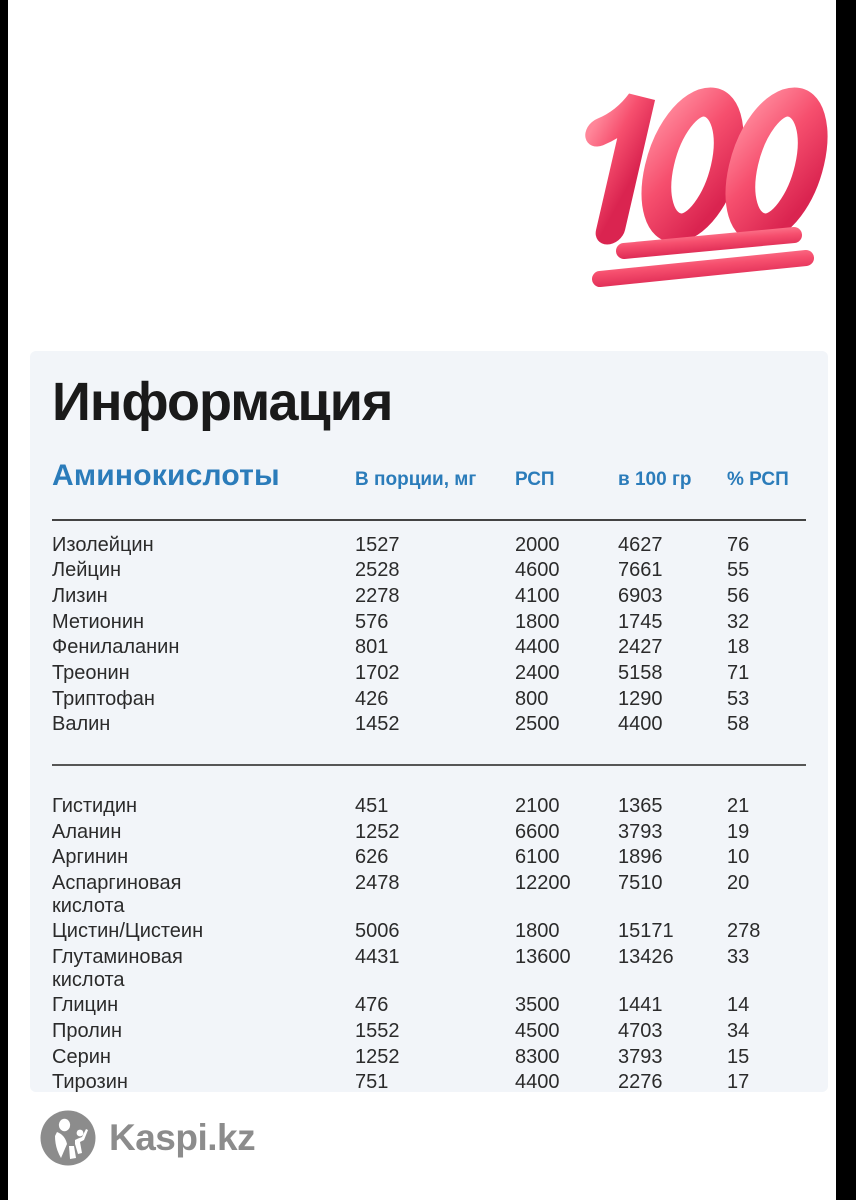 Image resolution: width=856 pixels, height=1200 pixels. Describe the element at coordinates (377, 673) in the screenshot. I see `cell-value: 1702` at that location.